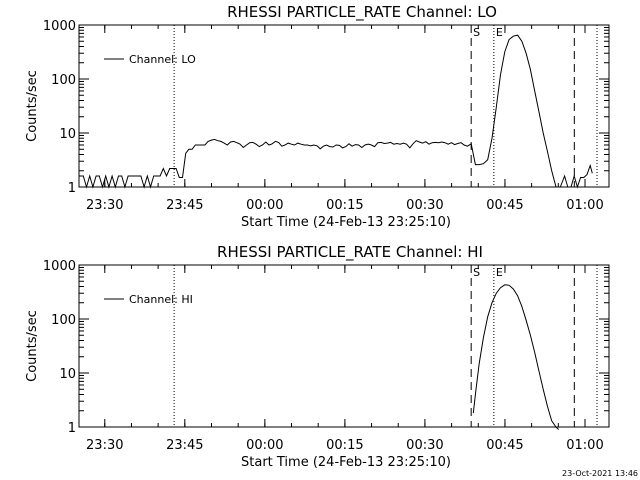 This screenshot has width=640, height=480. I want to click on chart-title: RHESSI PARTICLE_RATE Channel: HI, so click(350, 252).